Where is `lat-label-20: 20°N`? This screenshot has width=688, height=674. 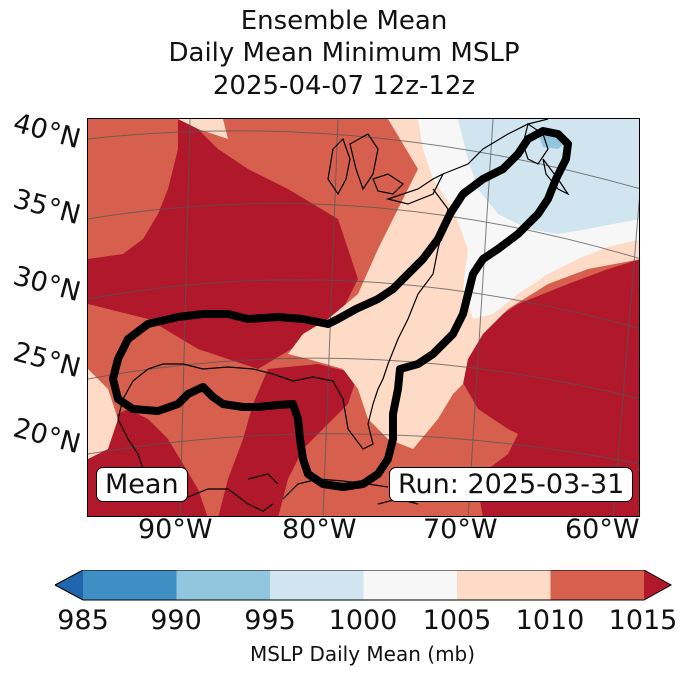 lat-label-20: 20°N is located at coordinates (46, 436).